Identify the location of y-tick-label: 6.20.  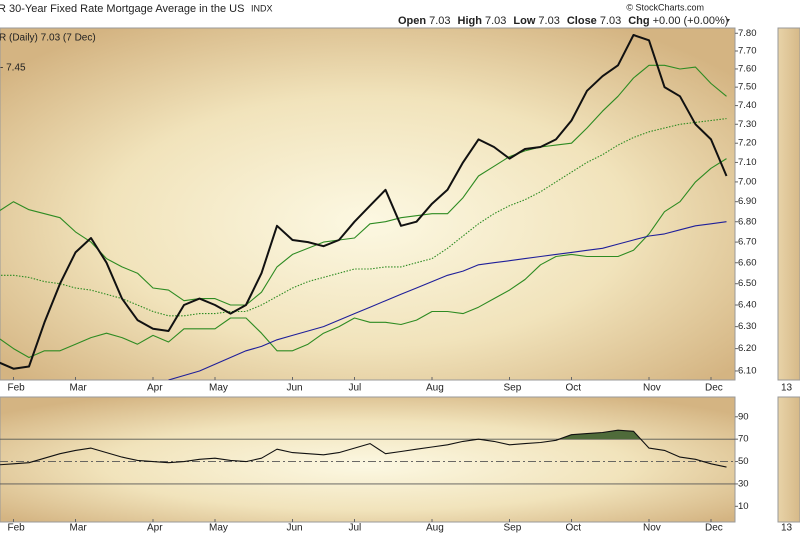
(747, 348).